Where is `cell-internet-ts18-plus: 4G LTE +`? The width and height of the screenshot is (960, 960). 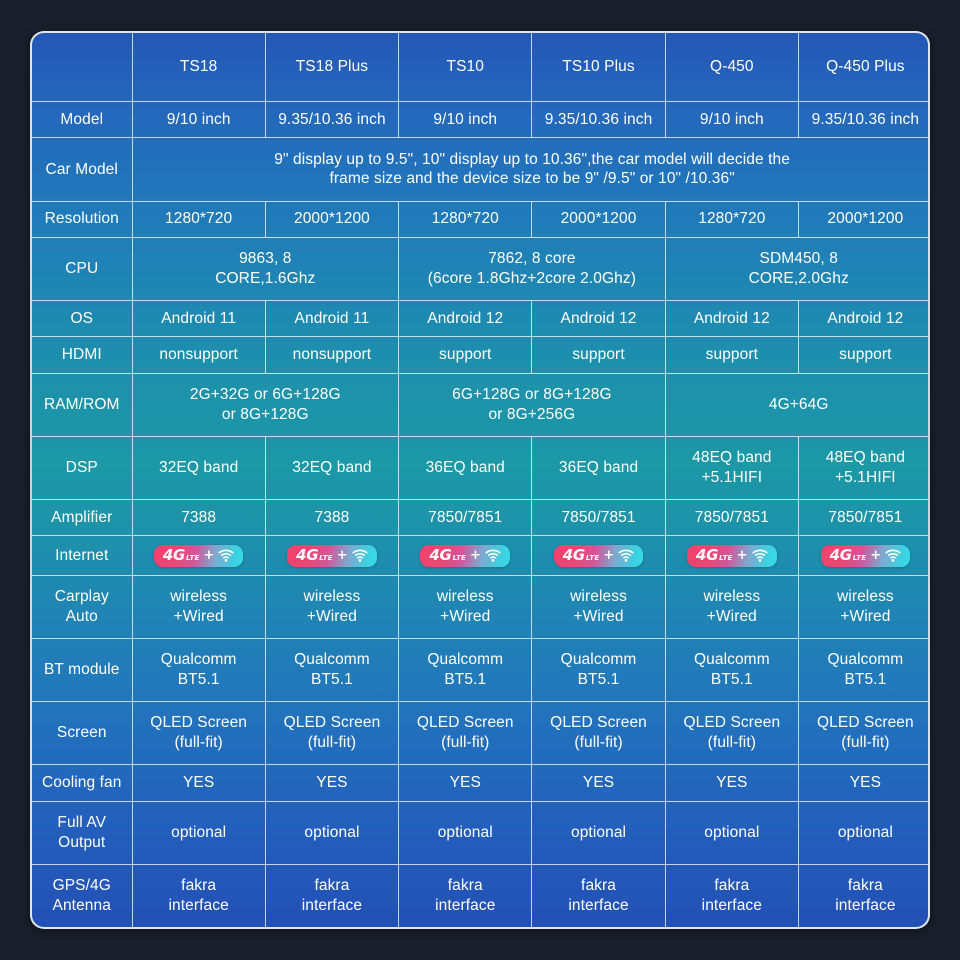 cell-internet-ts18-plus: 4G LTE + is located at coordinates (332, 555).